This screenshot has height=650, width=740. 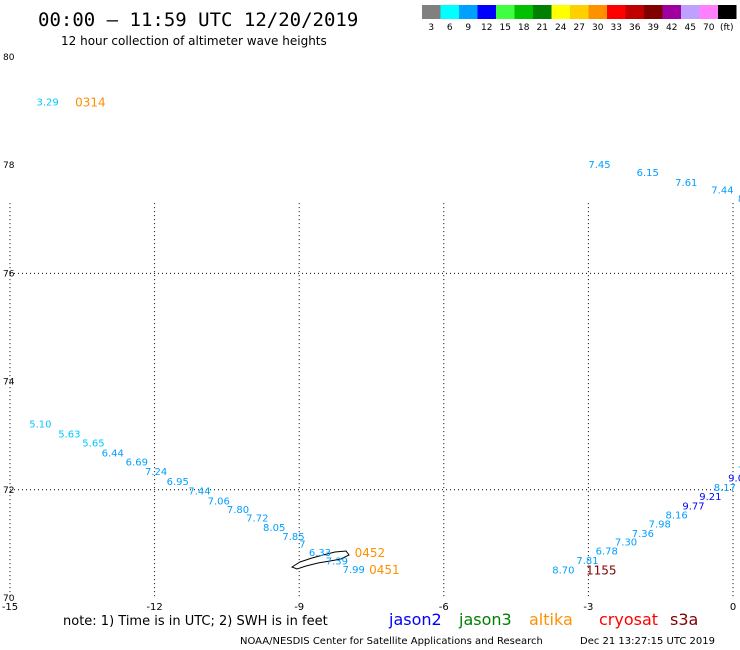 I want to click on wave-height-value: 9.21, so click(x=710, y=497).